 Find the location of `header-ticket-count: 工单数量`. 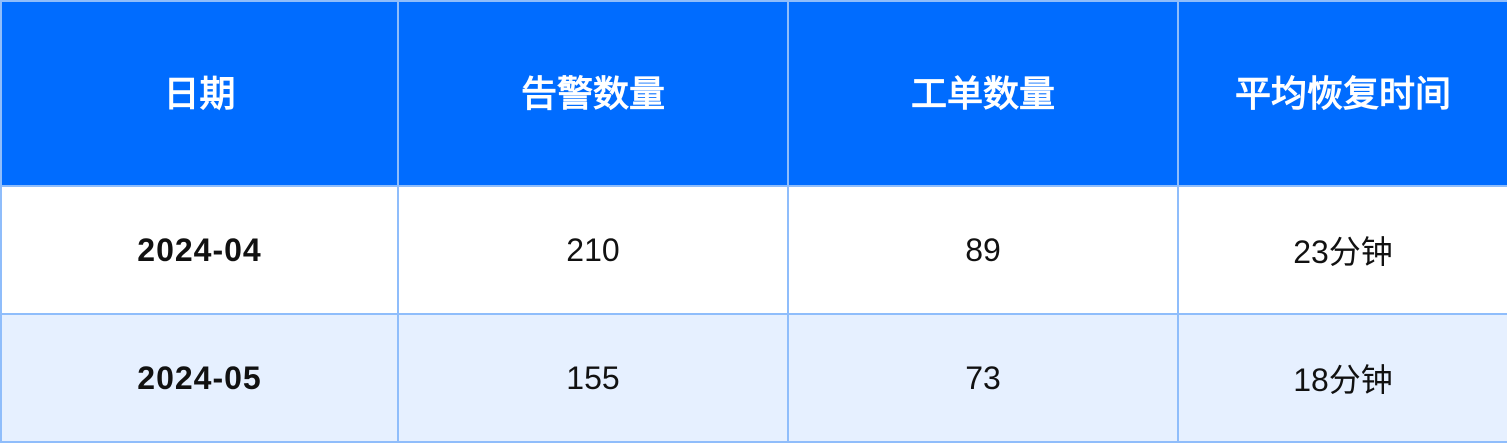

header-ticket-count: 工单数量 is located at coordinates (983, 93).